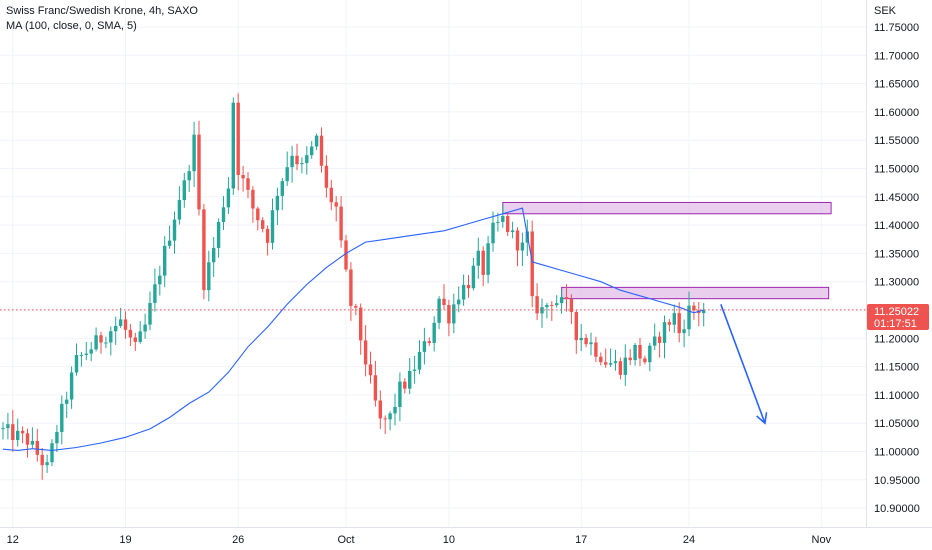 The image size is (932, 550). What do you see at coordinates (822, 540) in the screenshot?
I see `time-tick-label: Nov` at bounding box center [822, 540].